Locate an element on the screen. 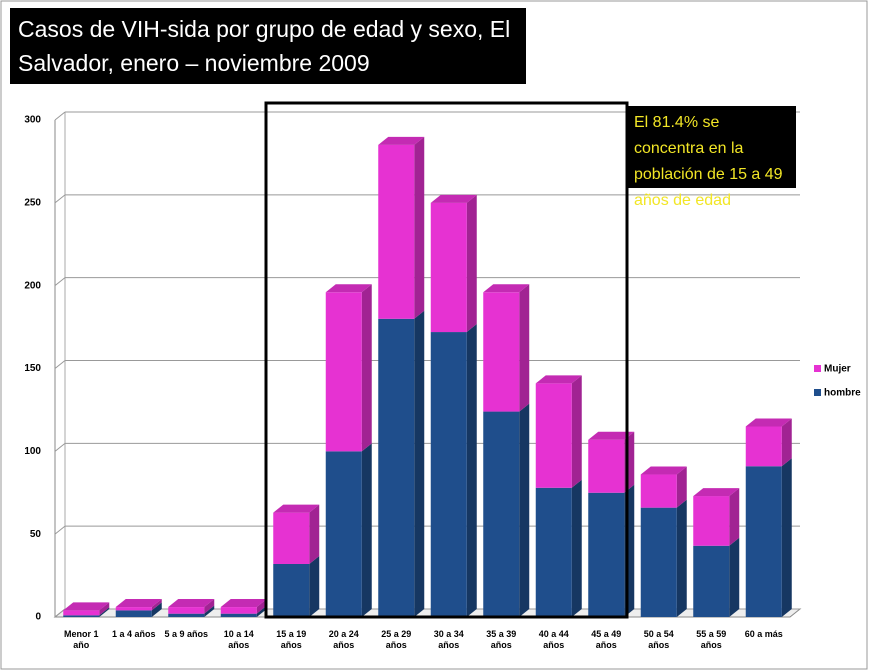  y-tick-label: 0 is located at coordinates (38, 617).